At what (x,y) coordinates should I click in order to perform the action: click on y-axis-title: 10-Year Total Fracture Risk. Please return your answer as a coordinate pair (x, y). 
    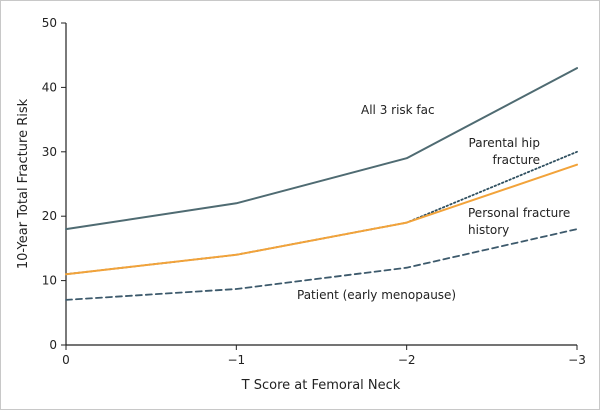
    Looking at the image, I should click on (23, 183).